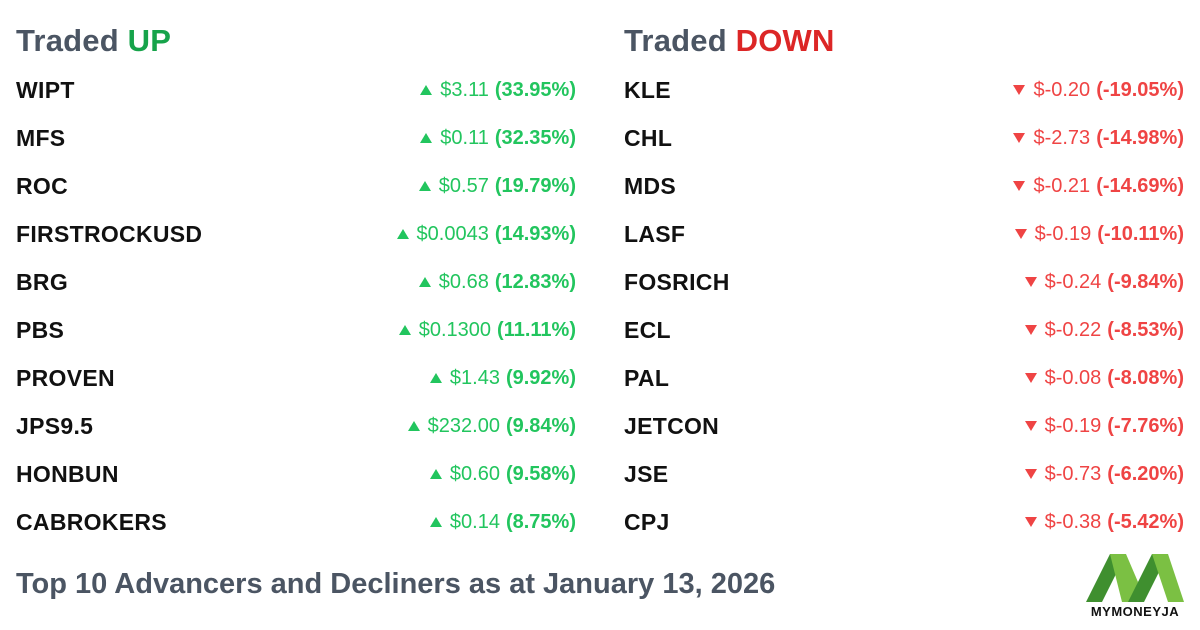 The image size is (1200, 630). I want to click on stock-row: PROVEN $1.43 (9.92%), so click(296, 378).